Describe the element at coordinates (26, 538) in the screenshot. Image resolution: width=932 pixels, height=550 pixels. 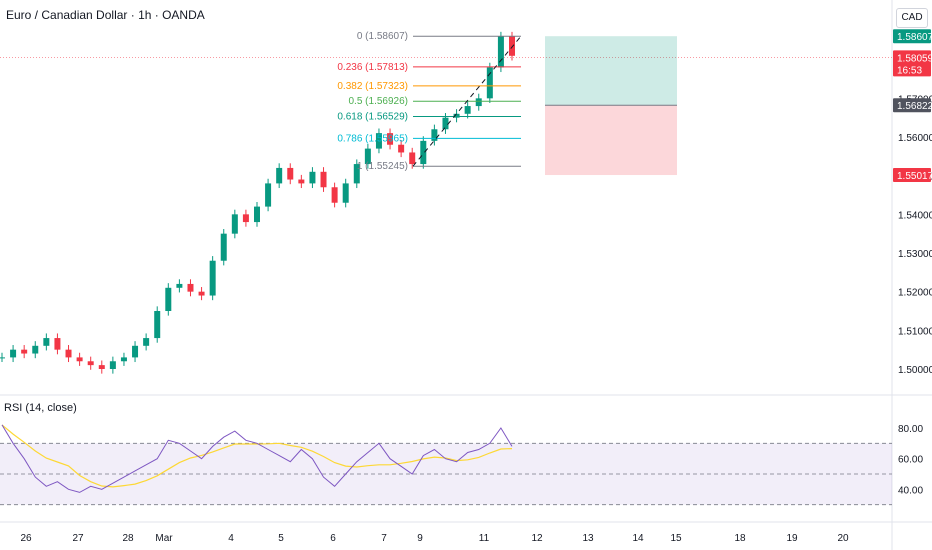
I see `time-tick-label: 26` at that location.